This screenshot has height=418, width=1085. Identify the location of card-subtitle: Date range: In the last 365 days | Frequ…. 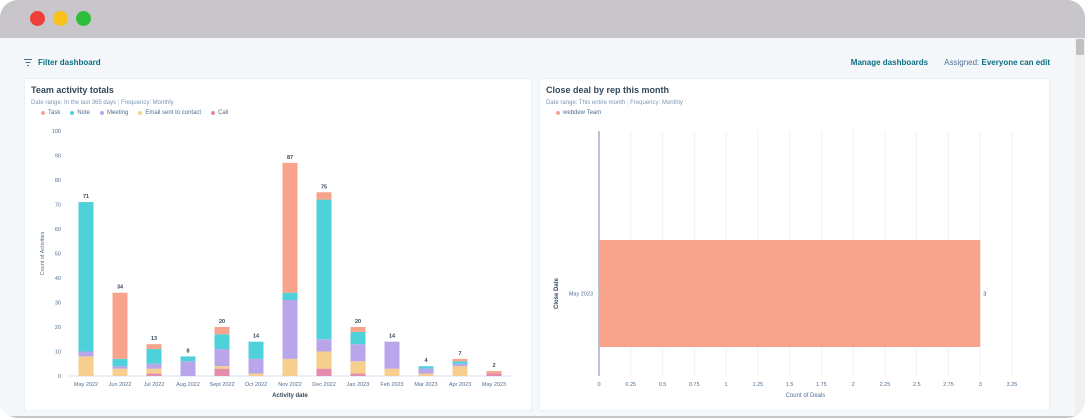
(102, 103).